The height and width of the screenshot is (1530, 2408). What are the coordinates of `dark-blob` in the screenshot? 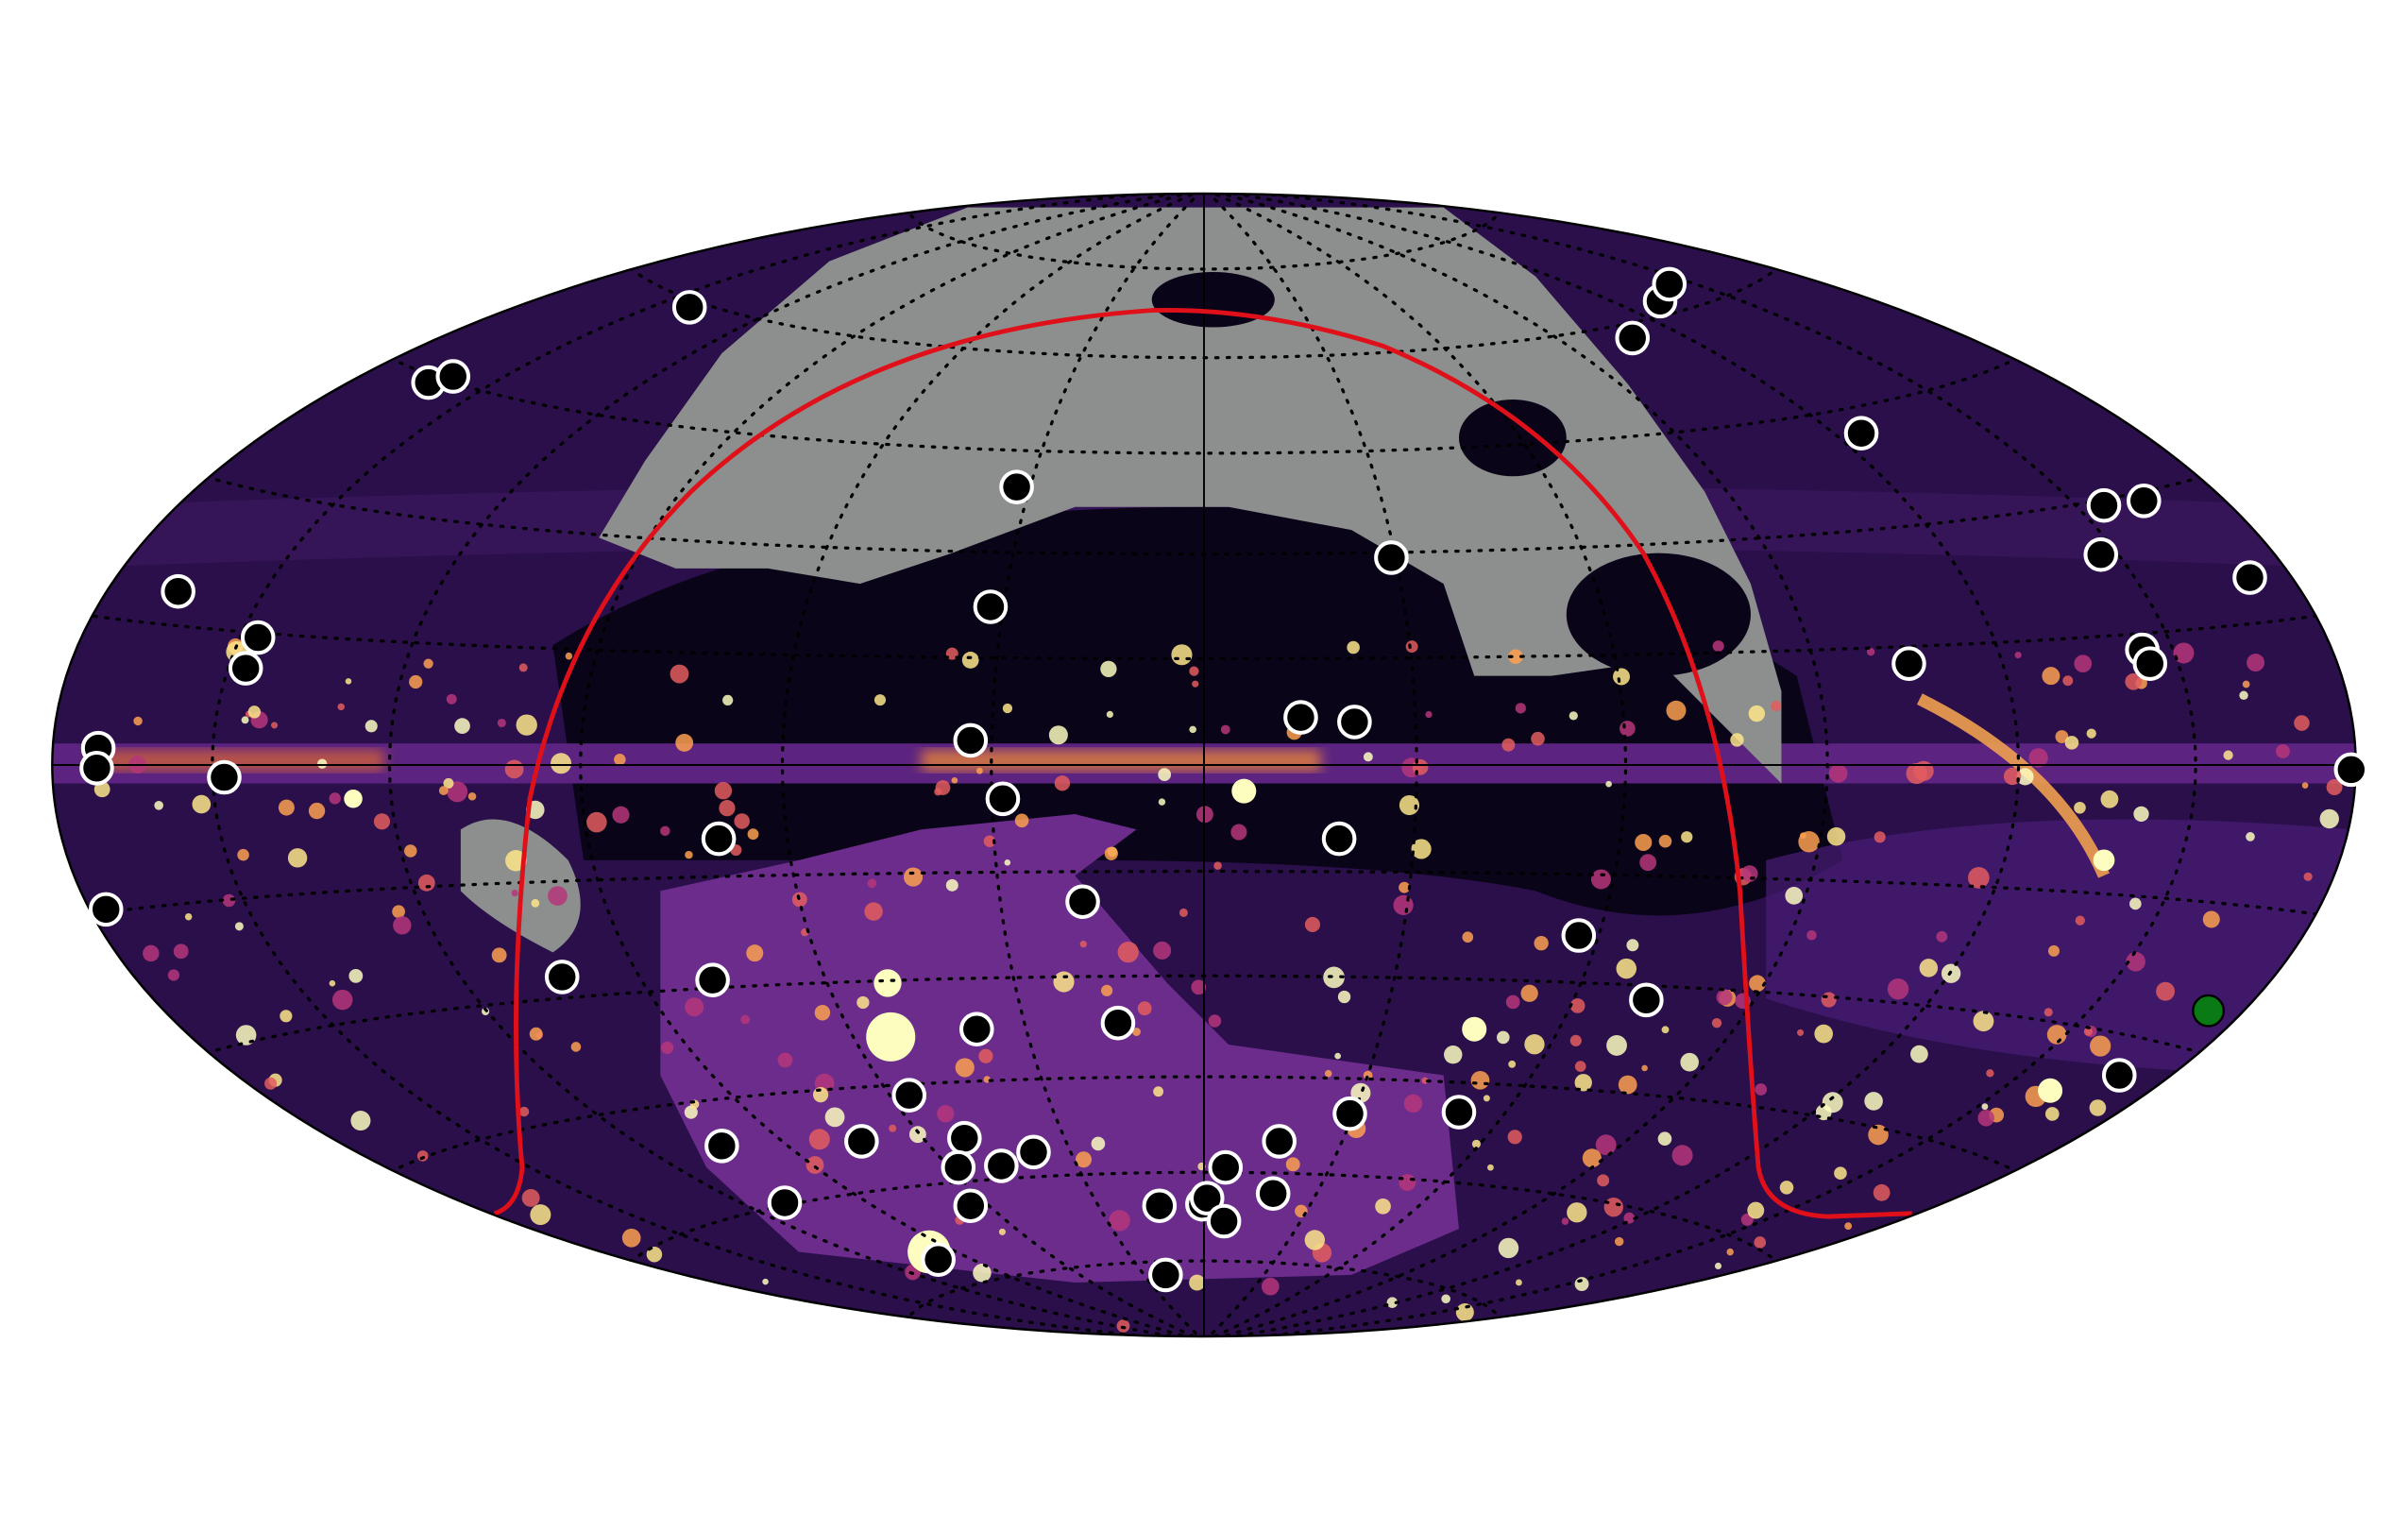 It's located at (1512, 438).